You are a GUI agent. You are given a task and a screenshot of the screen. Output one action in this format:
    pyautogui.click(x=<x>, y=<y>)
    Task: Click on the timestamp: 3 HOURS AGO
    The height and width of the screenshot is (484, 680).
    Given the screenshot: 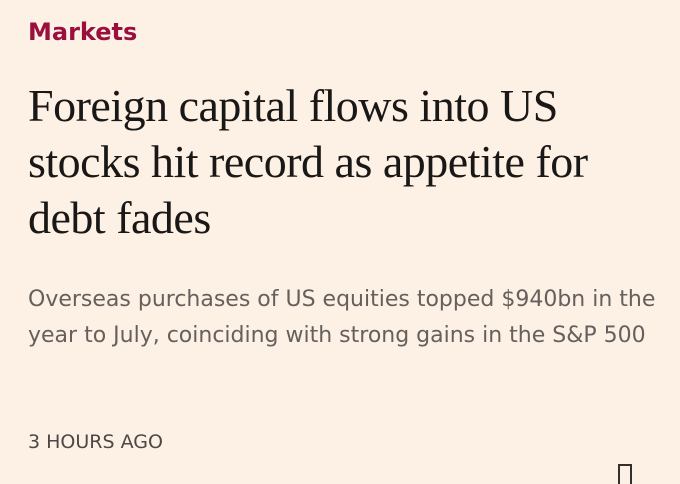 What is the action you would take?
    pyautogui.click(x=95, y=442)
    